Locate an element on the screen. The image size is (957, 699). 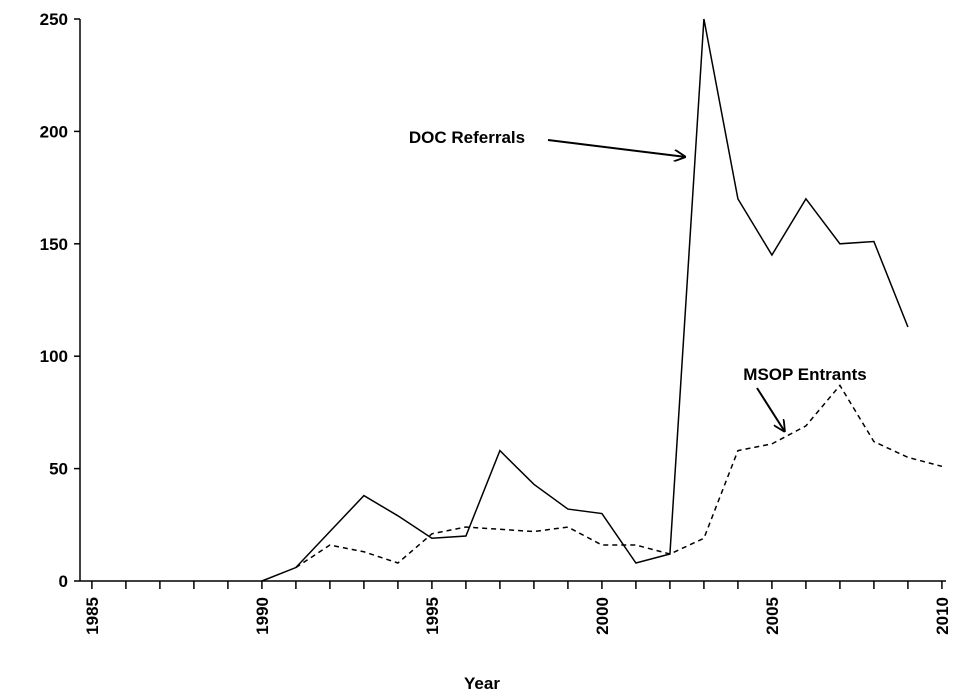
y-tick-label: 200 is located at coordinates (54, 131).